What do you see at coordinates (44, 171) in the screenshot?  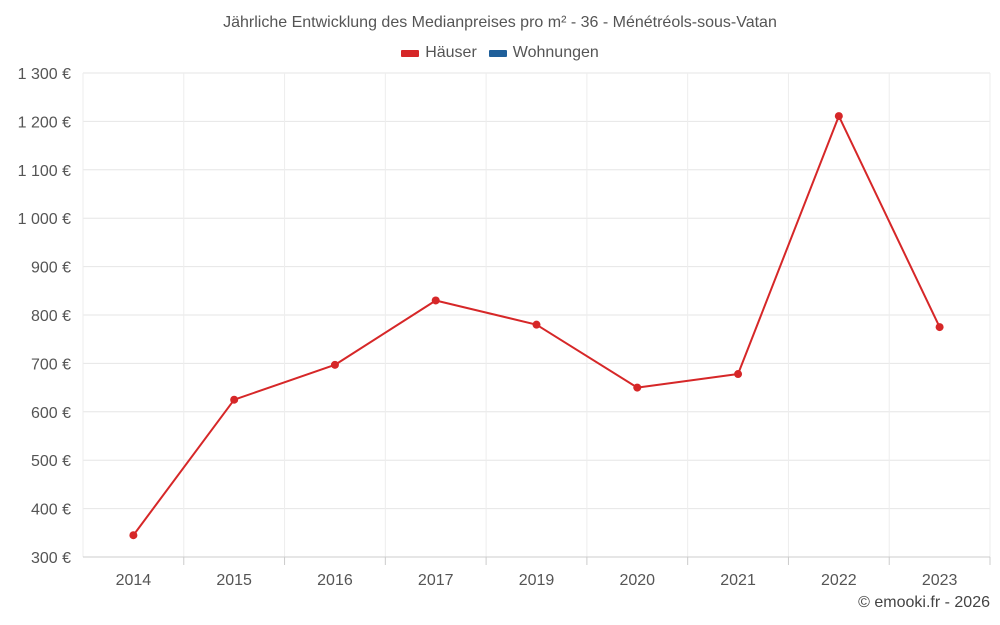 I see `y-tick-label: 1 100 €` at bounding box center [44, 171].